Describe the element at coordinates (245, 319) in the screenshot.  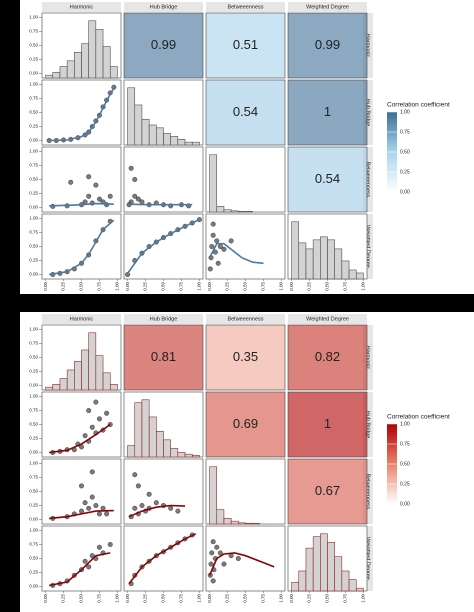
I see `strip-label: Betweeenness` at that location.